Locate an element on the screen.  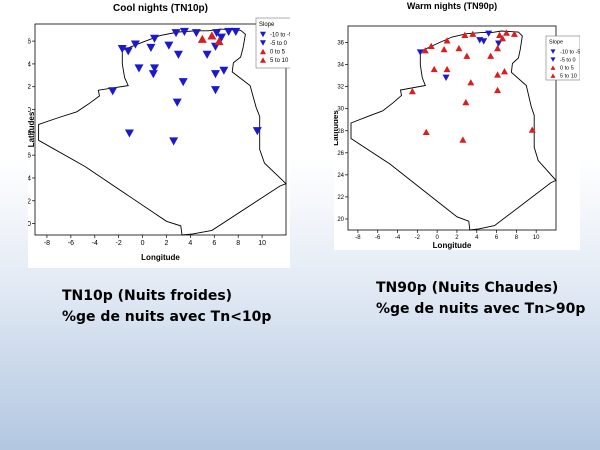
warm-x-tick-label: 10 is located at coordinates (536, 238).